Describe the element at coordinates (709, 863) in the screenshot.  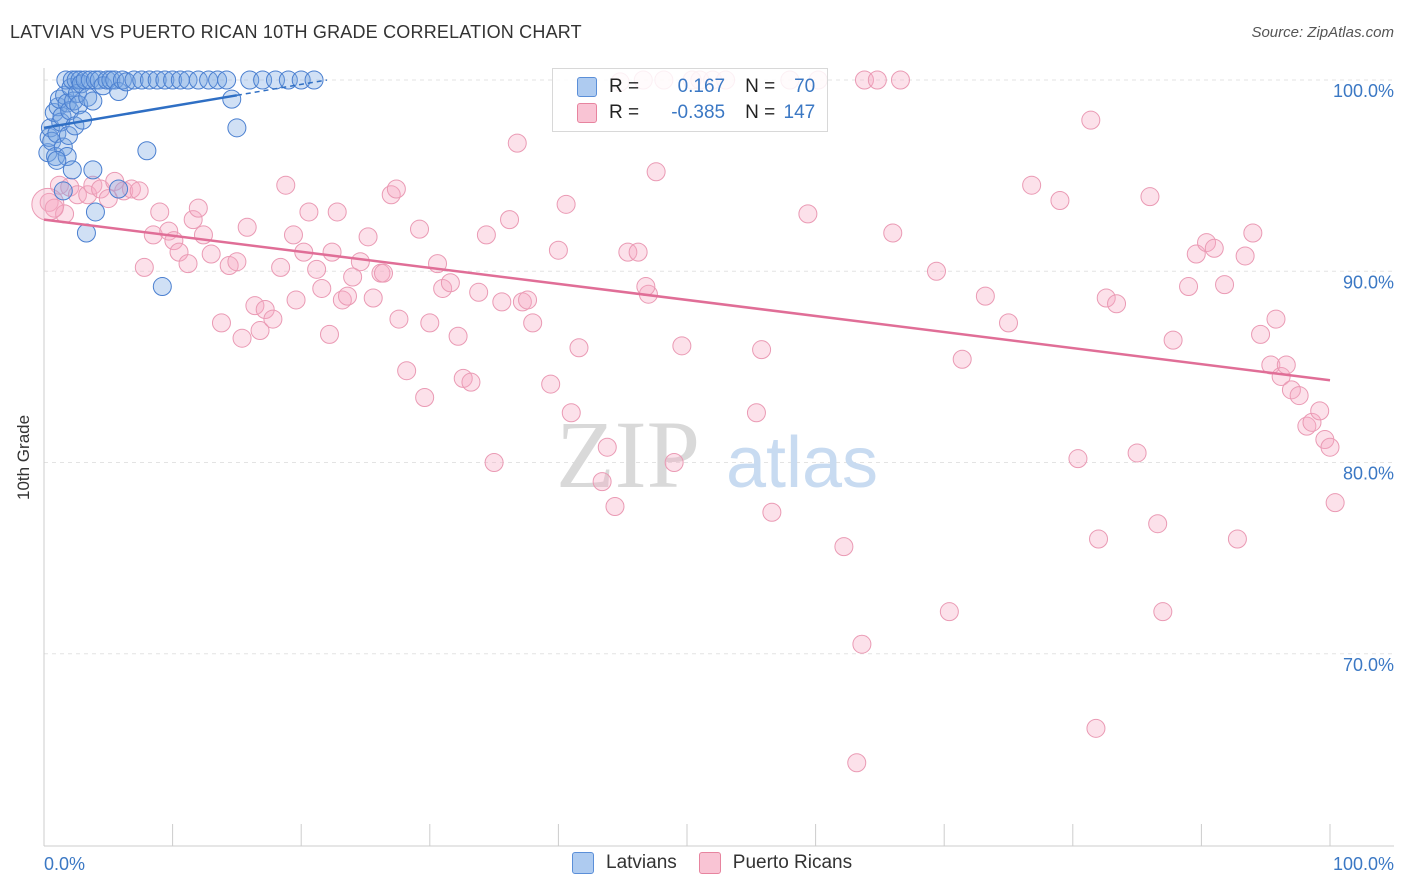
I see `legend-swatch-puerto-ricans` at that location.